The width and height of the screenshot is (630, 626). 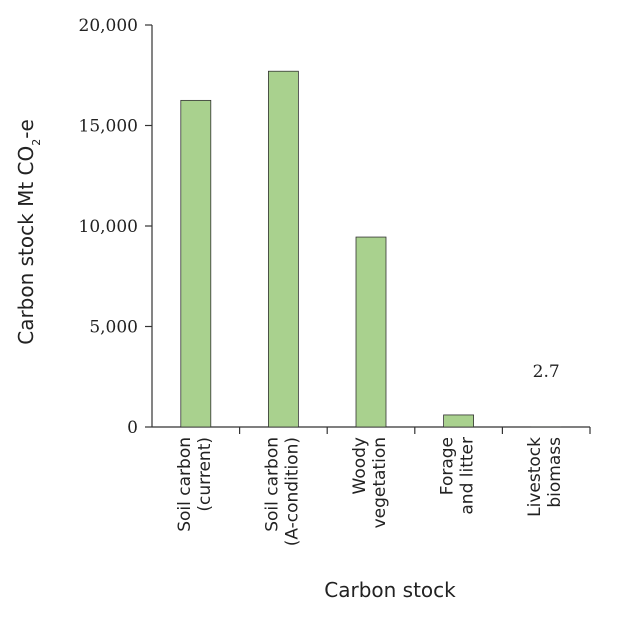 I want to click on y-tick-label: 0, so click(x=132, y=428).